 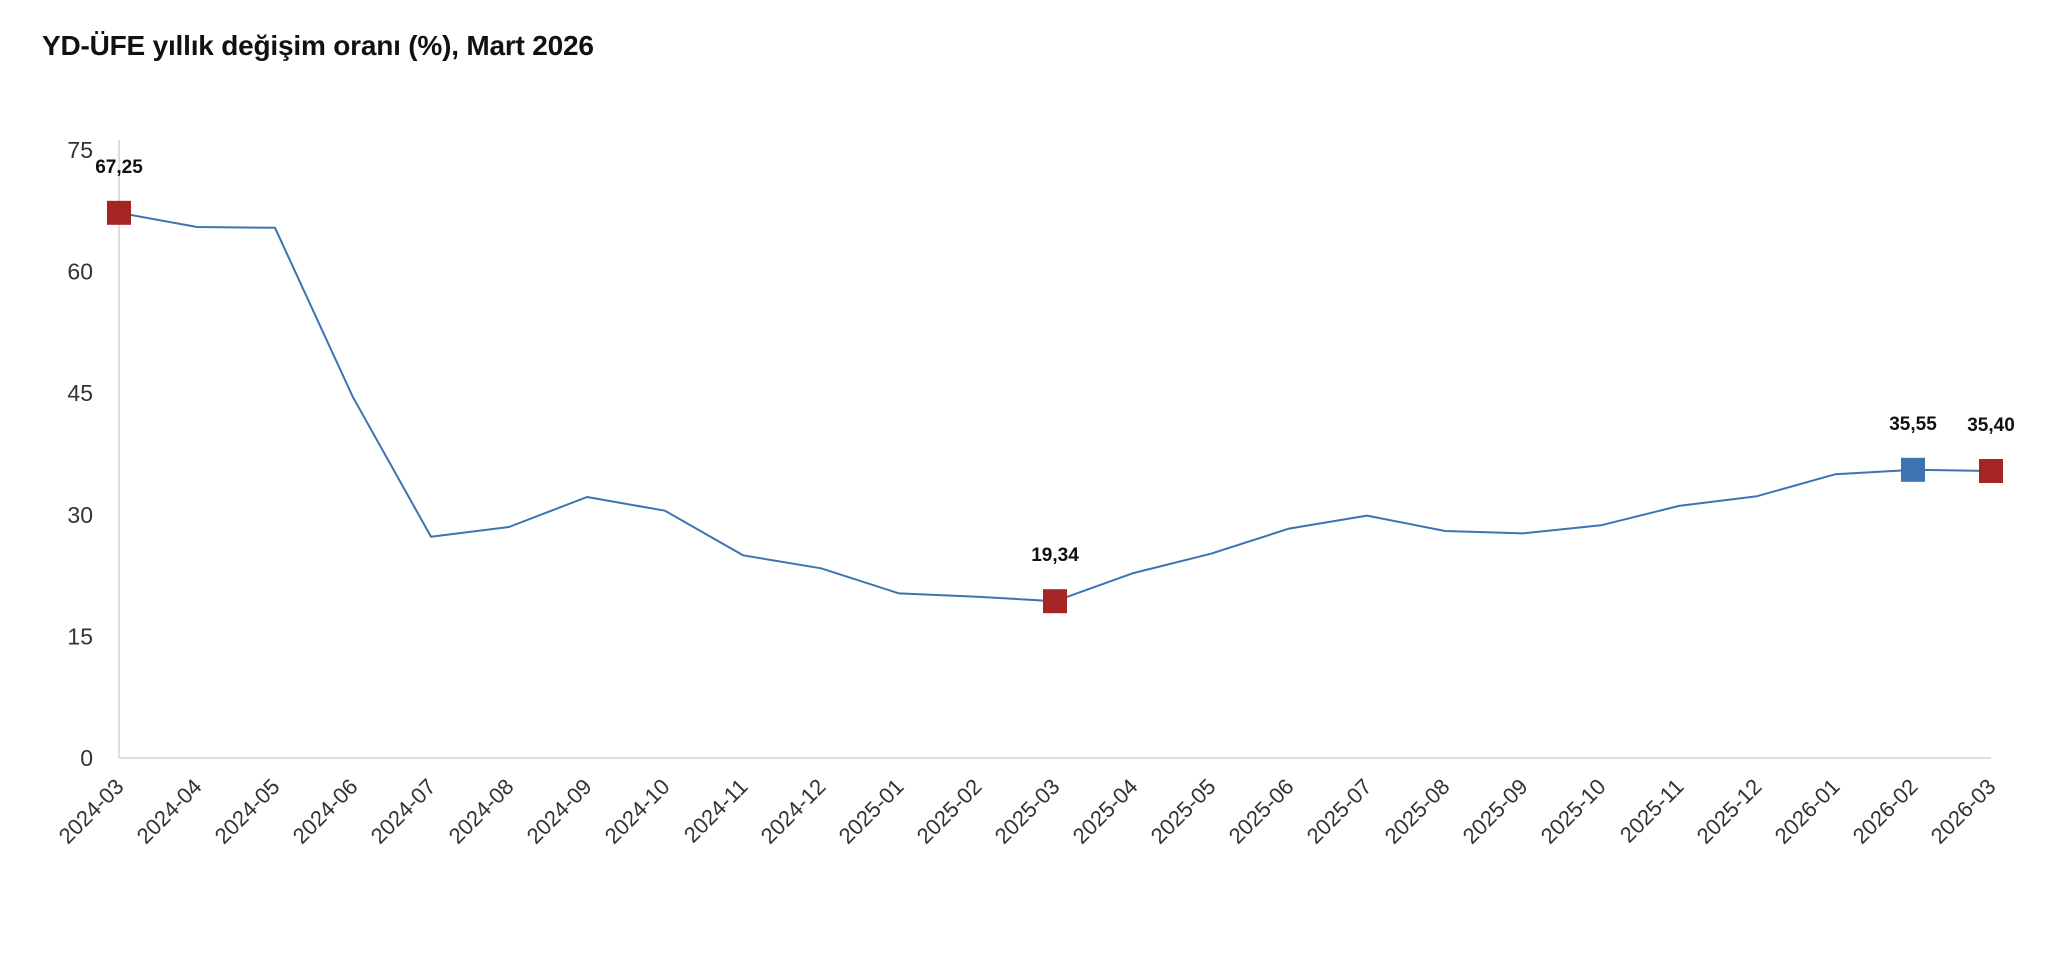 What do you see at coordinates (1573, 811) in the screenshot?
I see `x-tick-label: 2025-10` at bounding box center [1573, 811].